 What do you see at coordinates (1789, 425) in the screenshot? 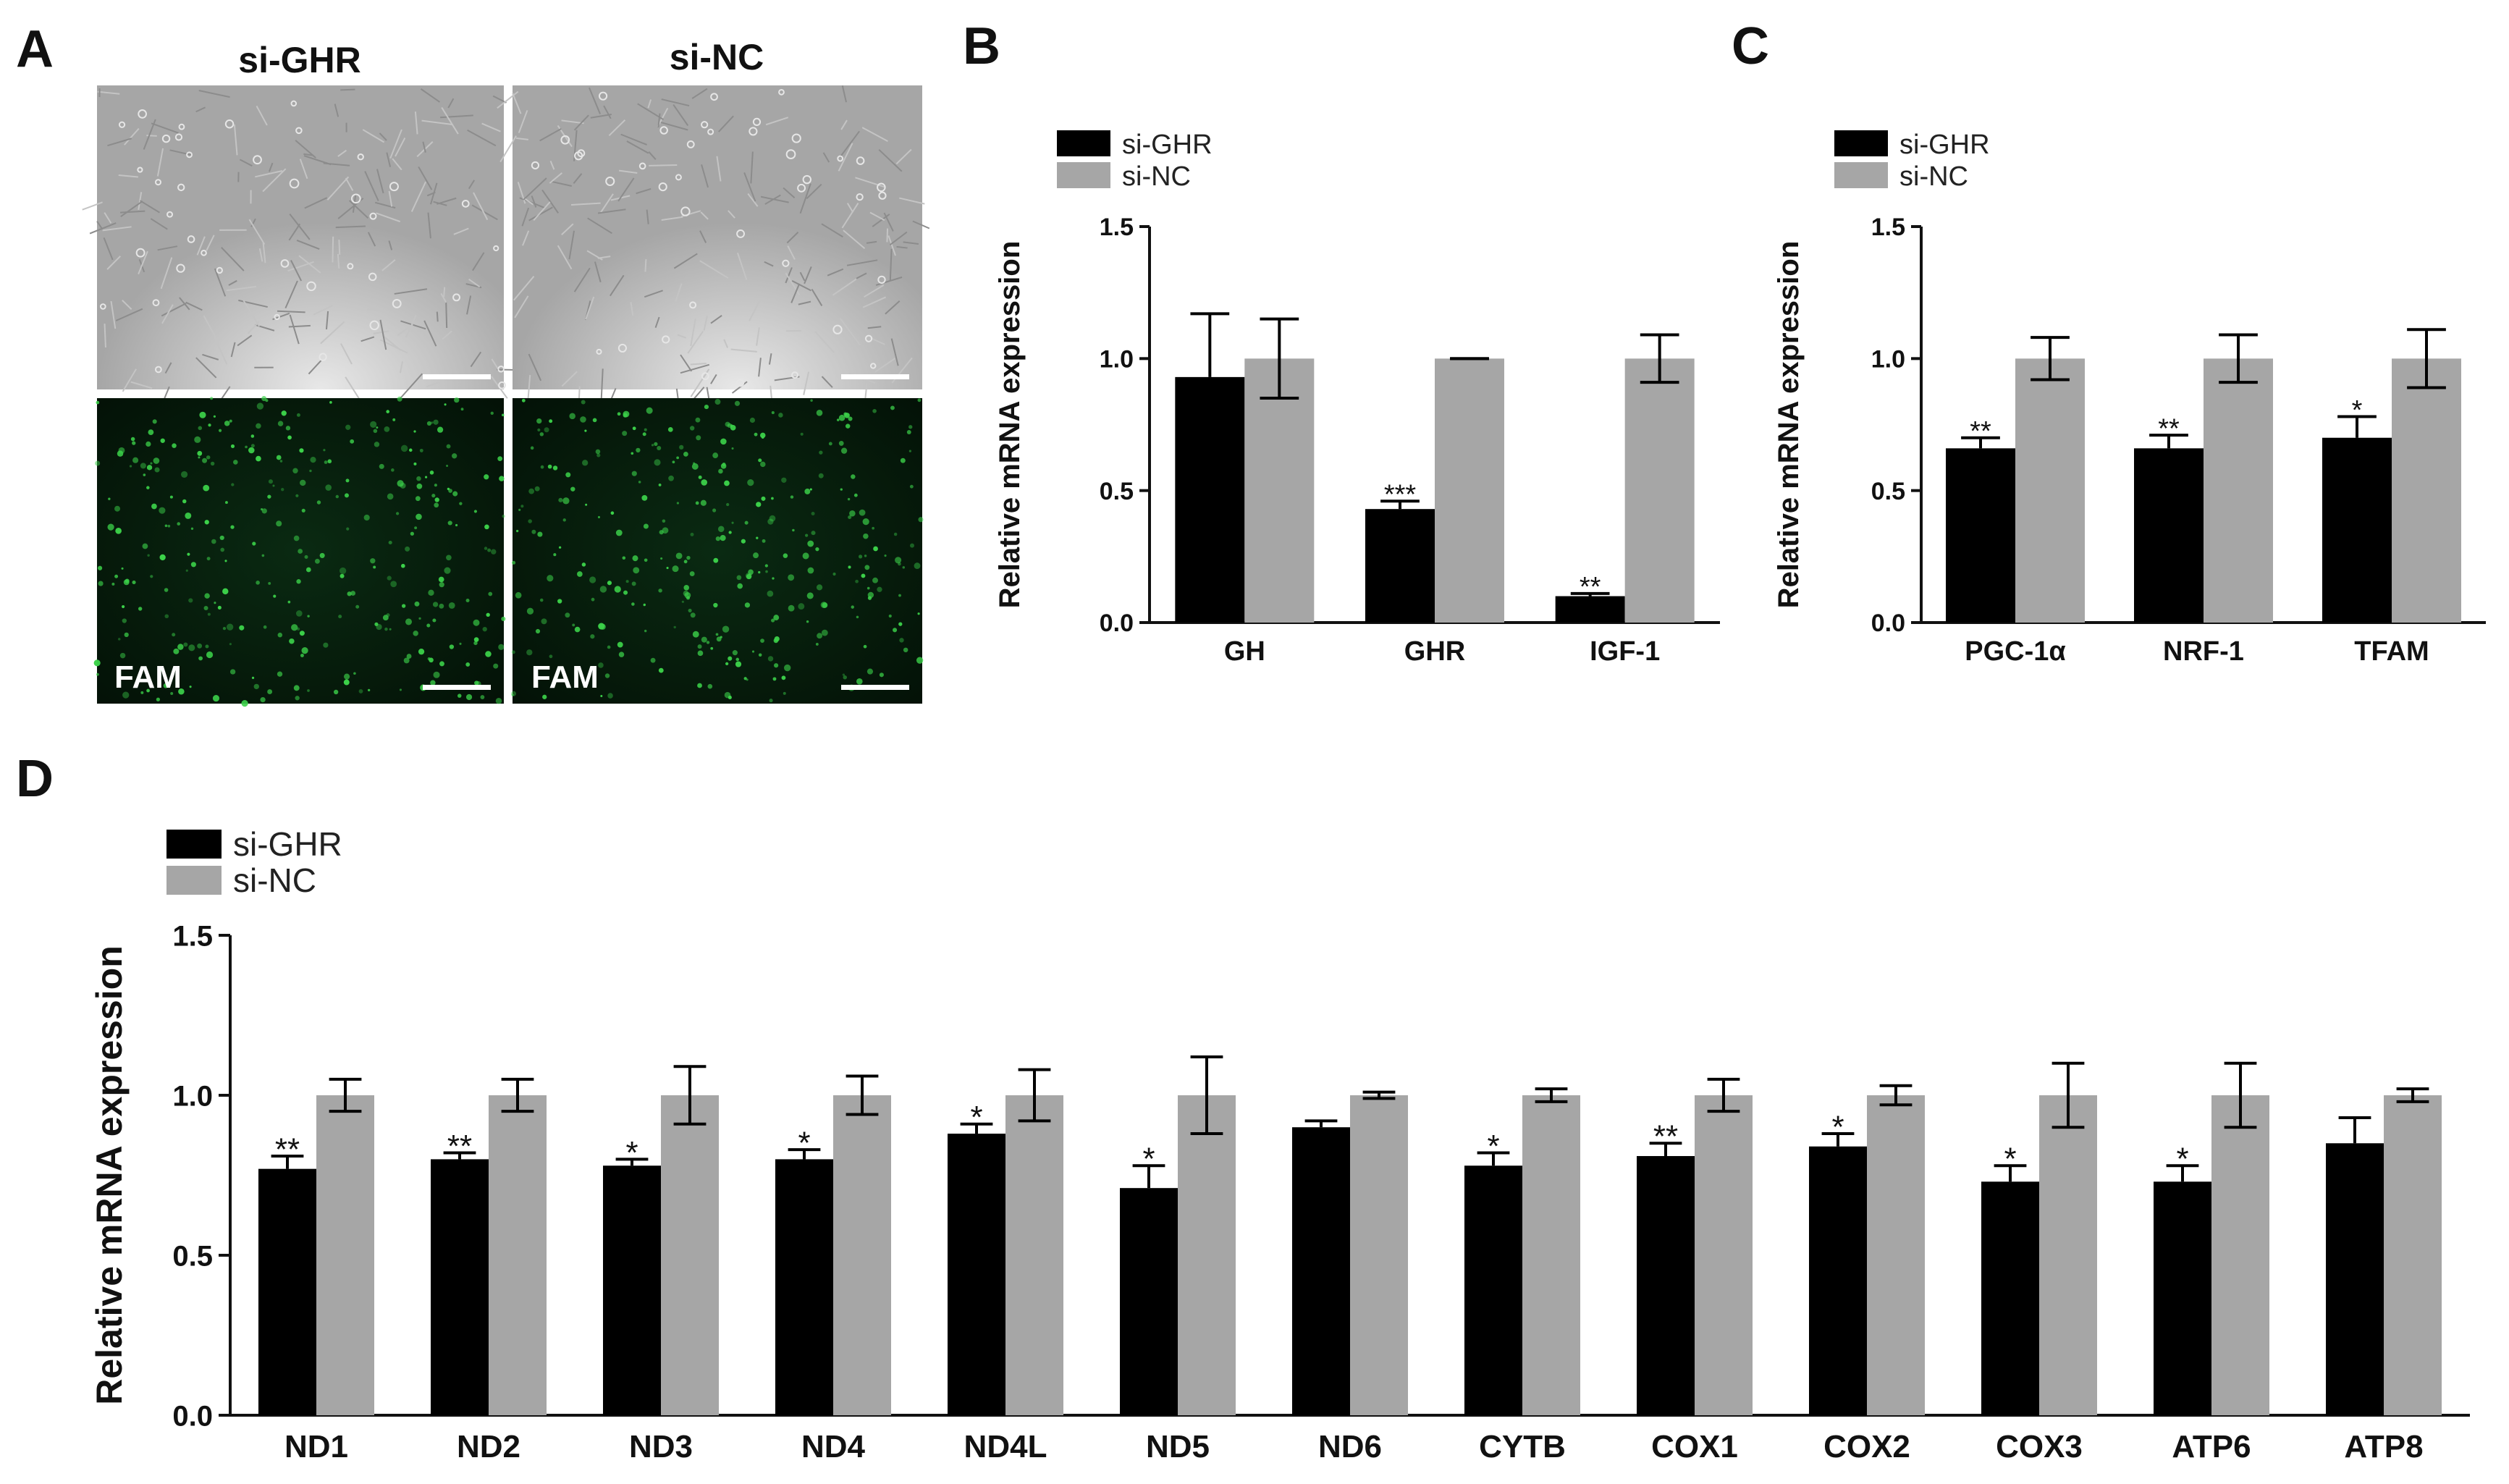
I see `y-axis-title: Relative mRNA expression` at bounding box center [1789, 425].